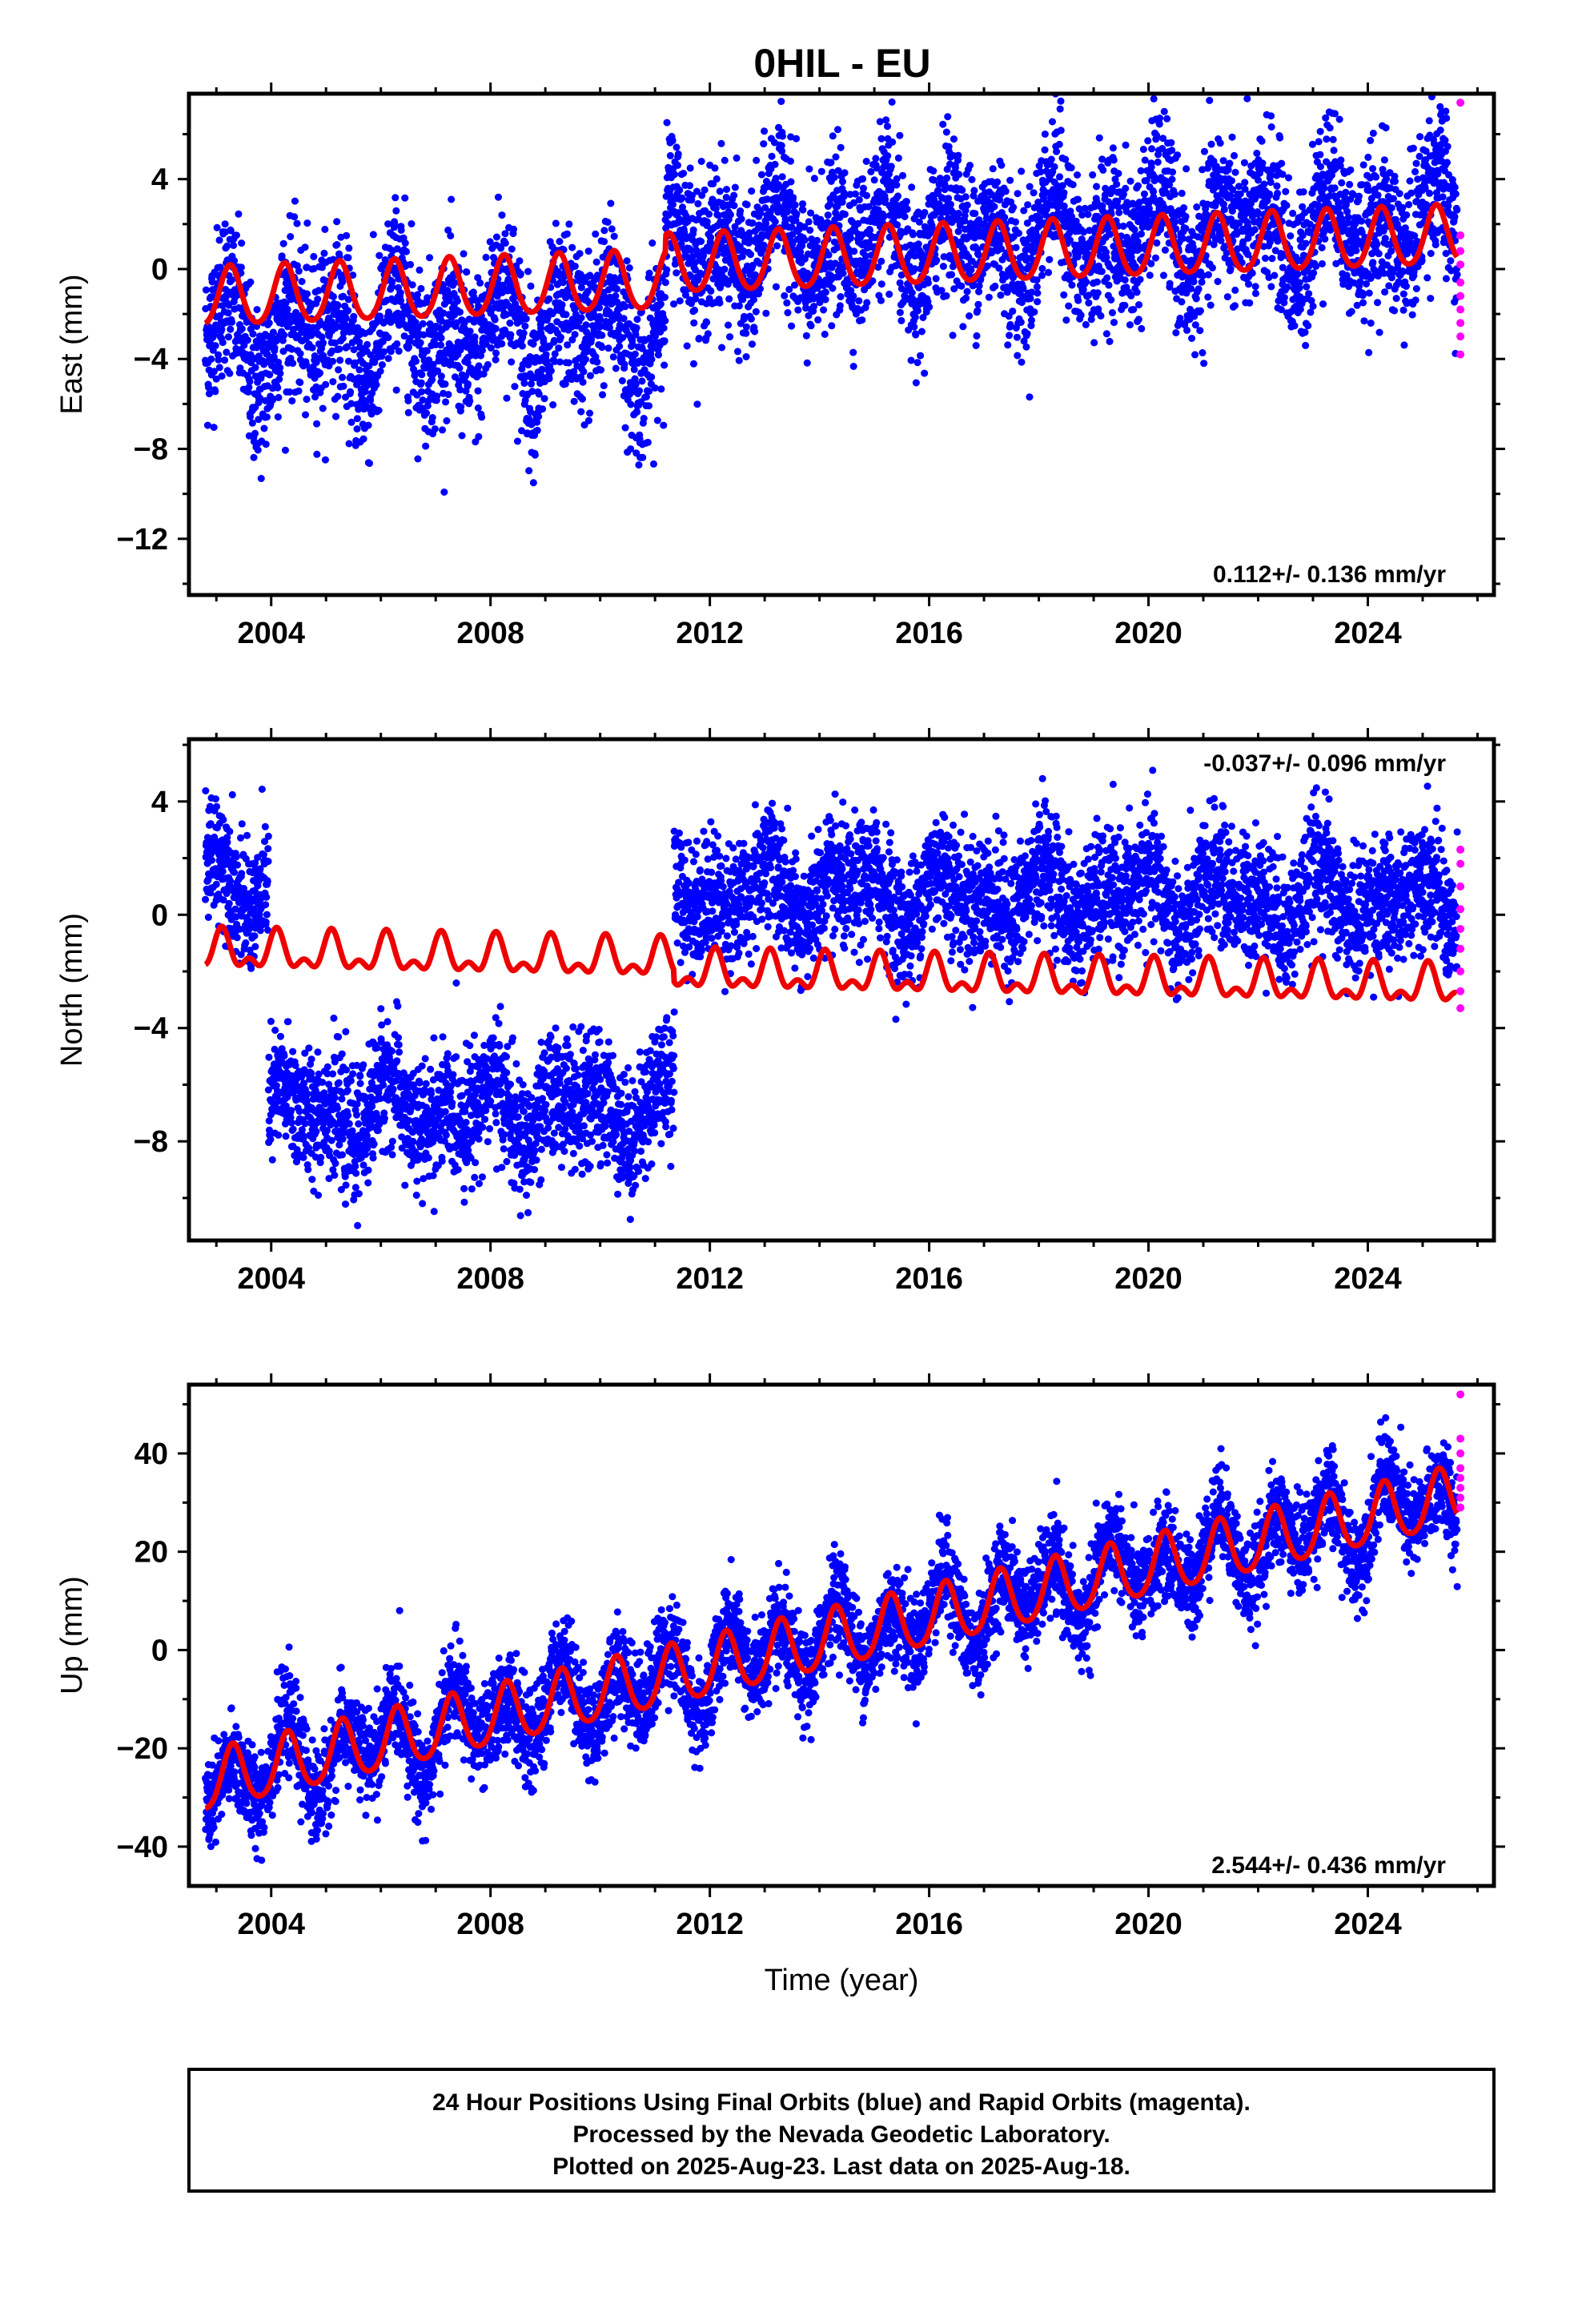 This screenshot has height=2324, width=1582. I want to click on y-axis-label: East (mm), so click(72, 344).